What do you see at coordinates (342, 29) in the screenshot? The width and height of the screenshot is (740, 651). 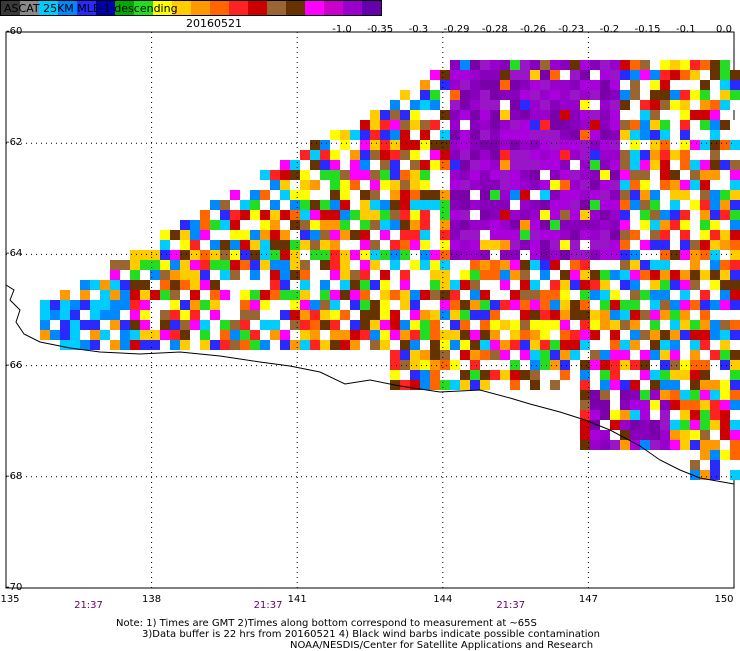 I see `color-scale-label: -1.0` at bounding box center [342, 29].